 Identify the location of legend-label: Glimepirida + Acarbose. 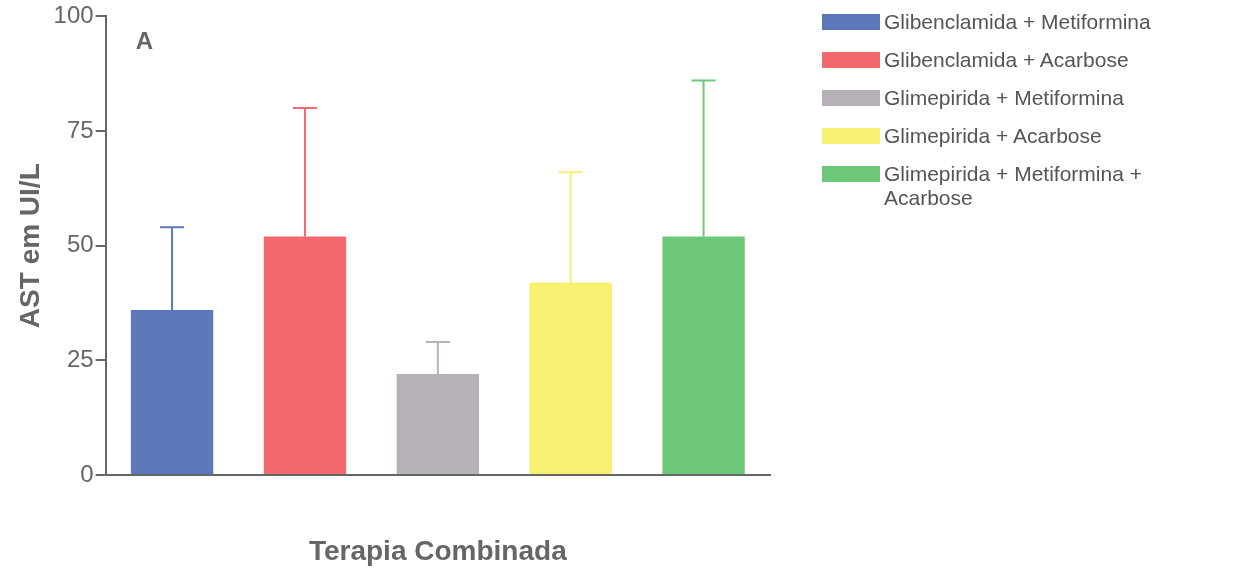
(993, 136).